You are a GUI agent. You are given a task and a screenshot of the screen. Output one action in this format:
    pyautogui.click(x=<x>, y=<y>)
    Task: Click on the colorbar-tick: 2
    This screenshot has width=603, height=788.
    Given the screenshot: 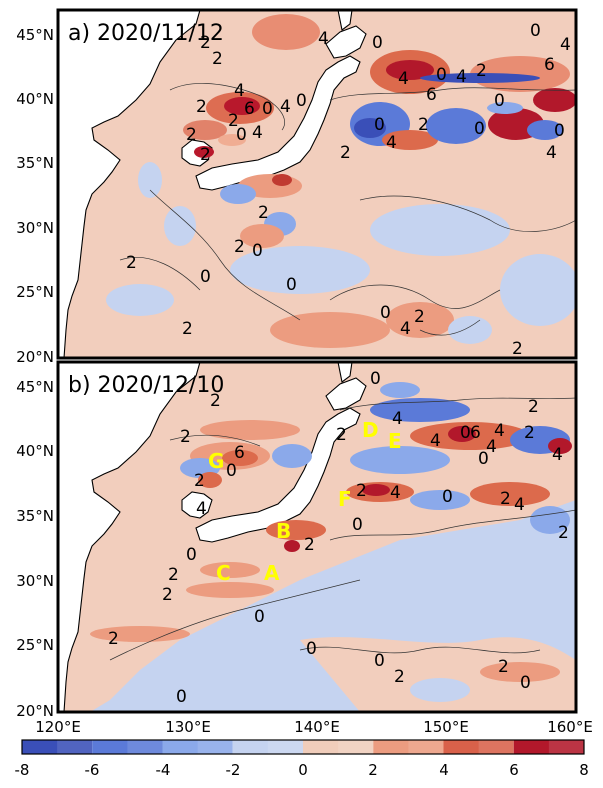 What is the action you would take?
    pyautogui.click(x=373, y=770)
    